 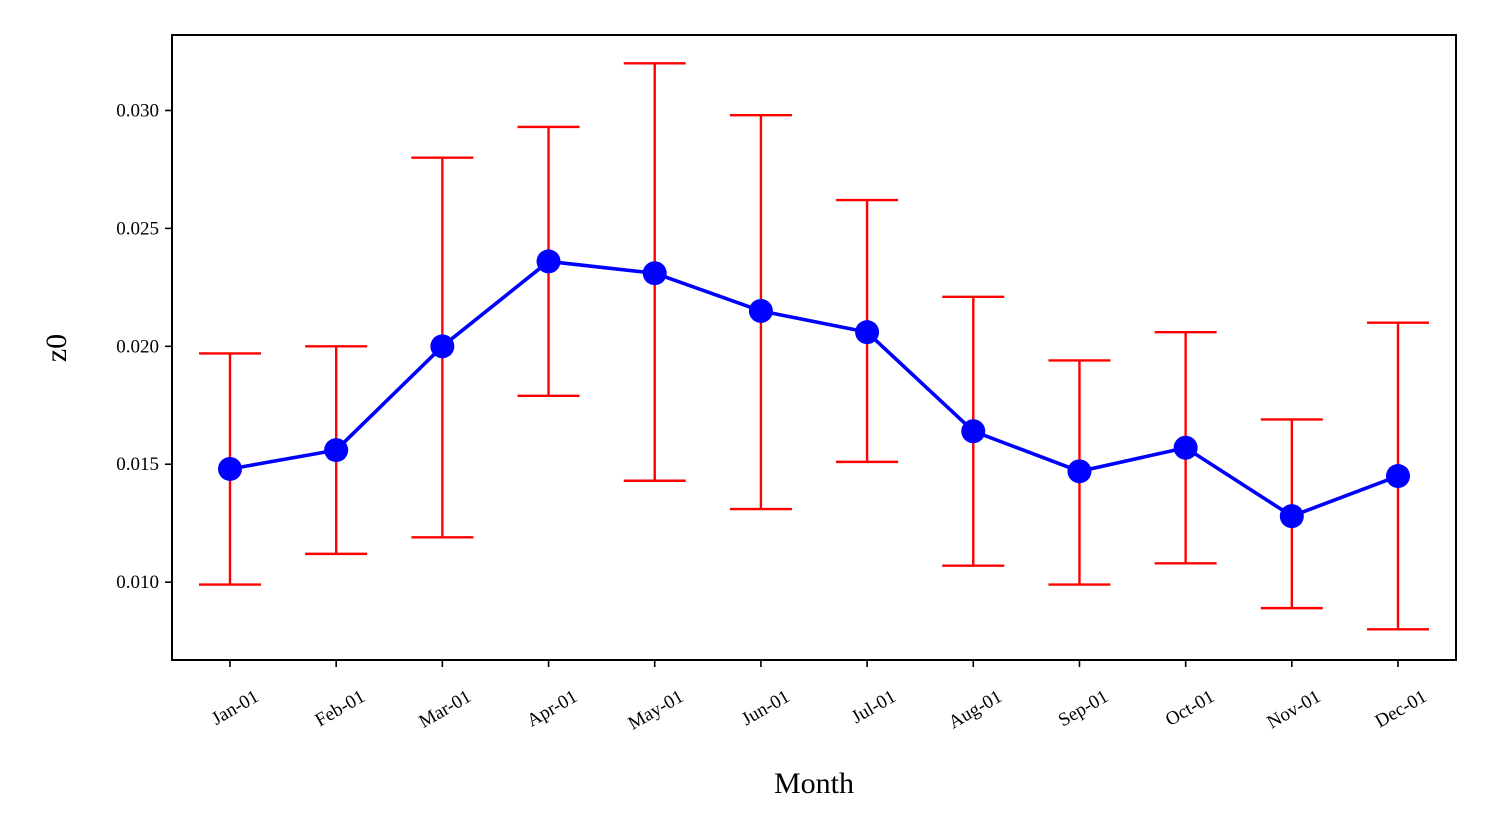 I want to click on x-tick-label: Apr-01, so click(x=552, y=708).